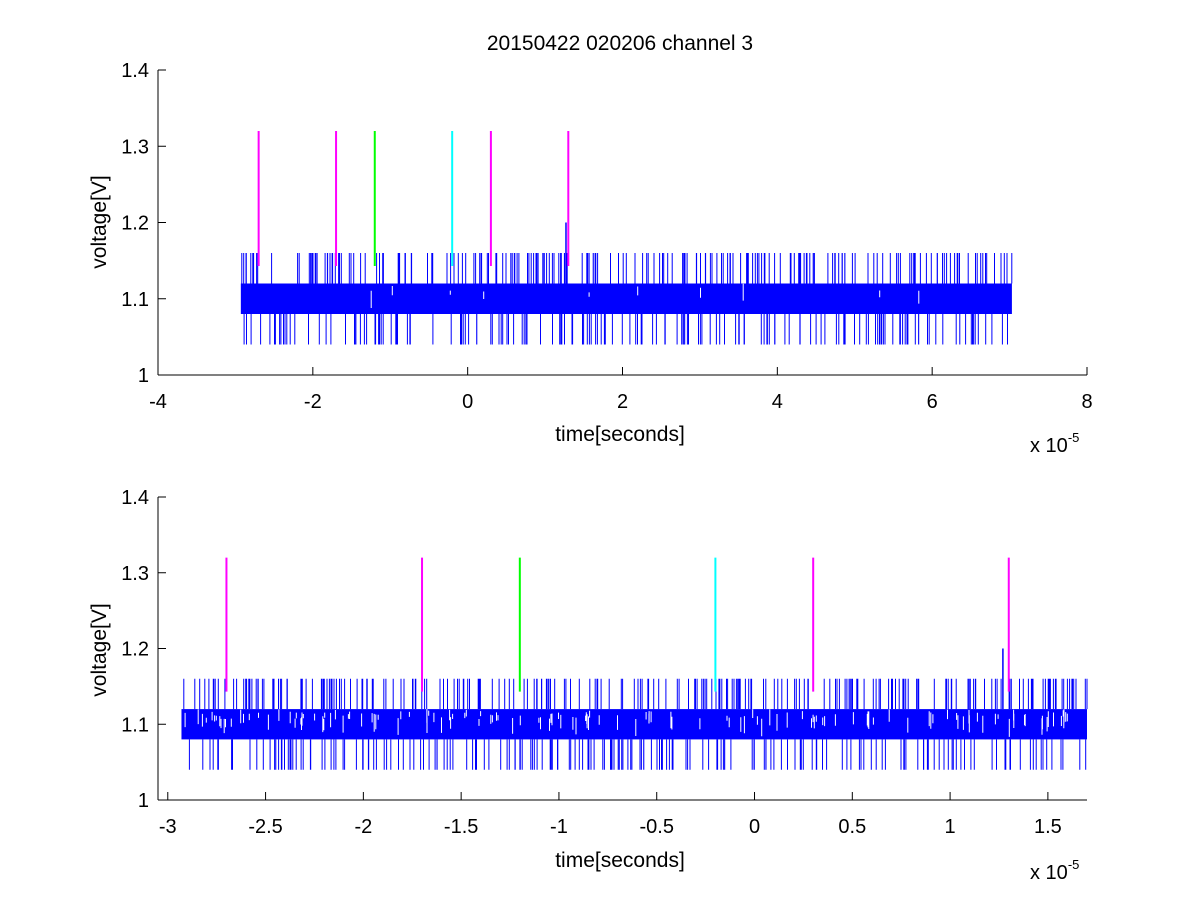 This screenshot has height=901, width=1200. What do you see at coordinates (622, 402) in the screenshot?
I see `x-tick-label: 2` at bounding box center [622, 402].